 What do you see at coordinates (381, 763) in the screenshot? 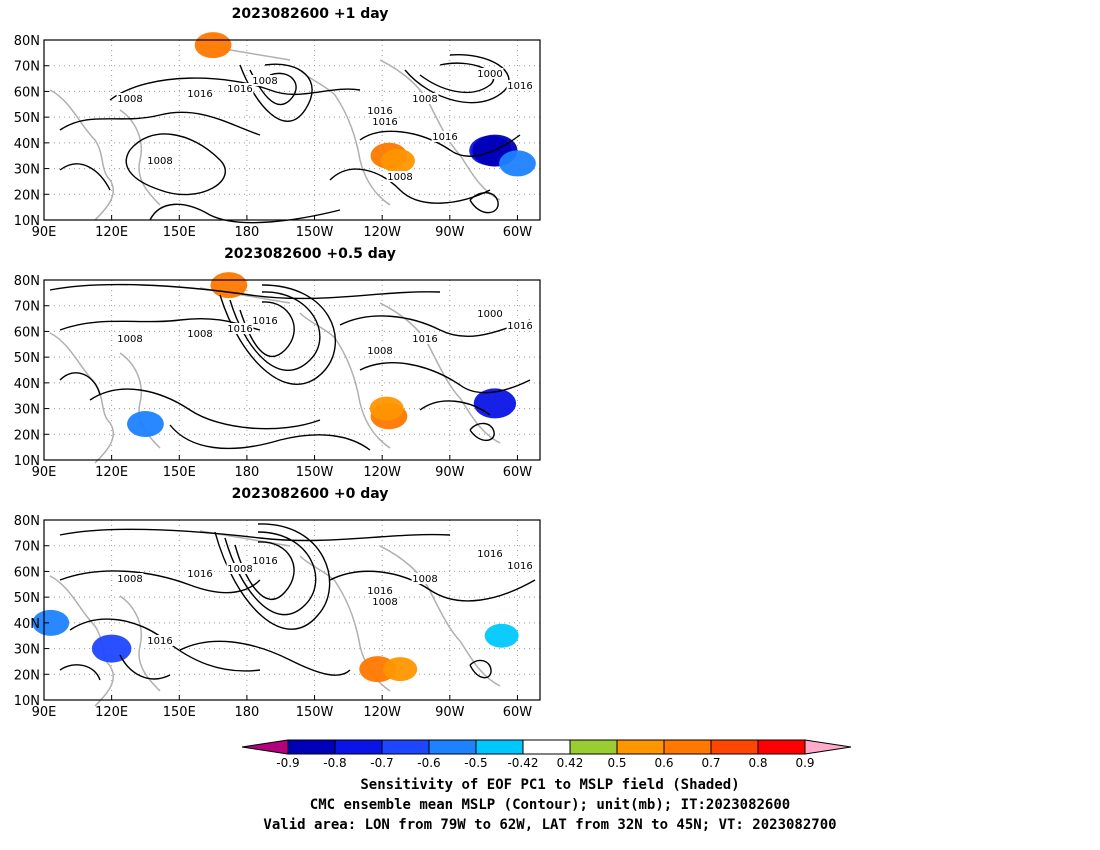
I see `colorbar-label: -0.7` at bounding box center [381, 763].